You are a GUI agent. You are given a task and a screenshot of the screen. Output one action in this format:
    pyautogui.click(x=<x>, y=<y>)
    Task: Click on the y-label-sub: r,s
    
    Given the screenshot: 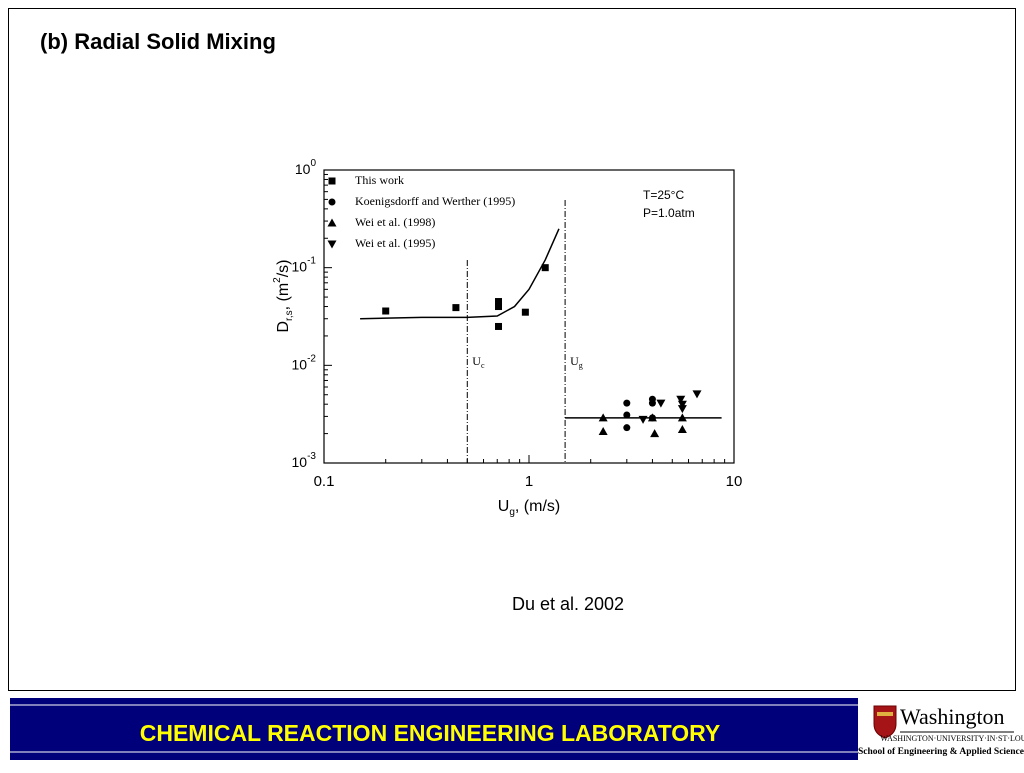 What is the action you would take?
    pyautogui.click(x=289, y=315)
    